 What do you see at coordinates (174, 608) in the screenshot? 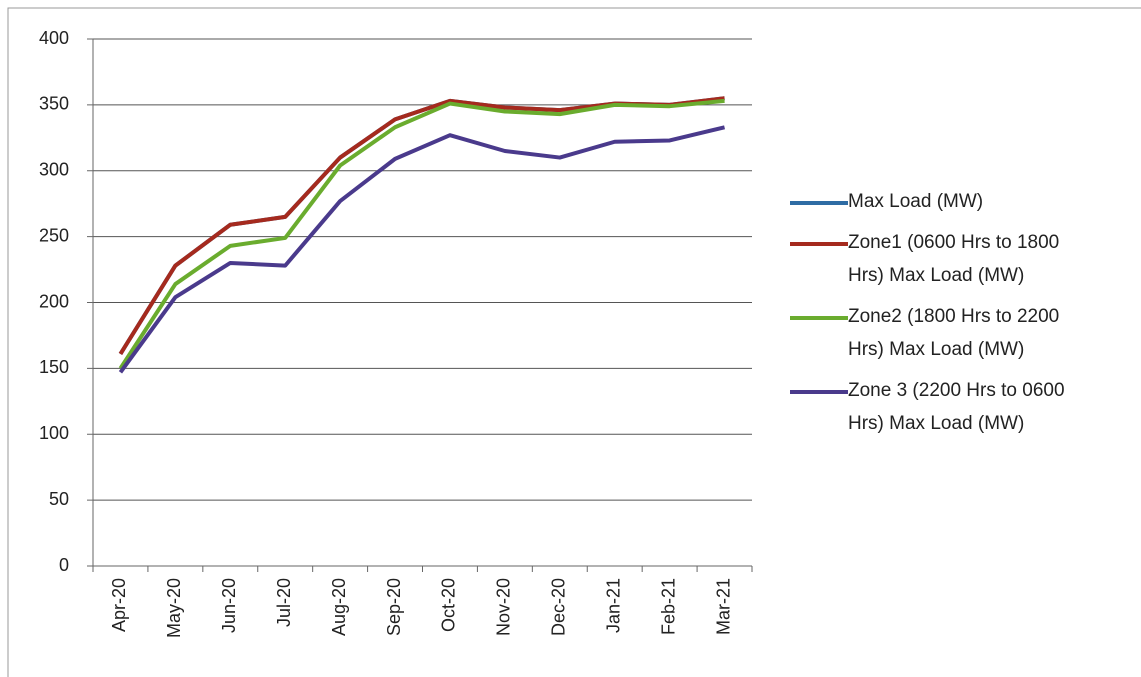
I see `x-tick-label: May-20` at bounding box center [174, 608].